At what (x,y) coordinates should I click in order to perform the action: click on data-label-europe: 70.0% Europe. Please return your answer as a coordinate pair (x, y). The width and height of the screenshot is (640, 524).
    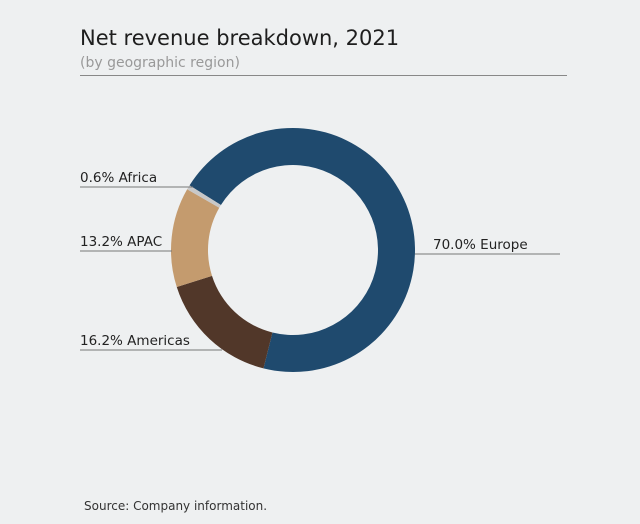
    Looking at the image, I should click on (480, 245).